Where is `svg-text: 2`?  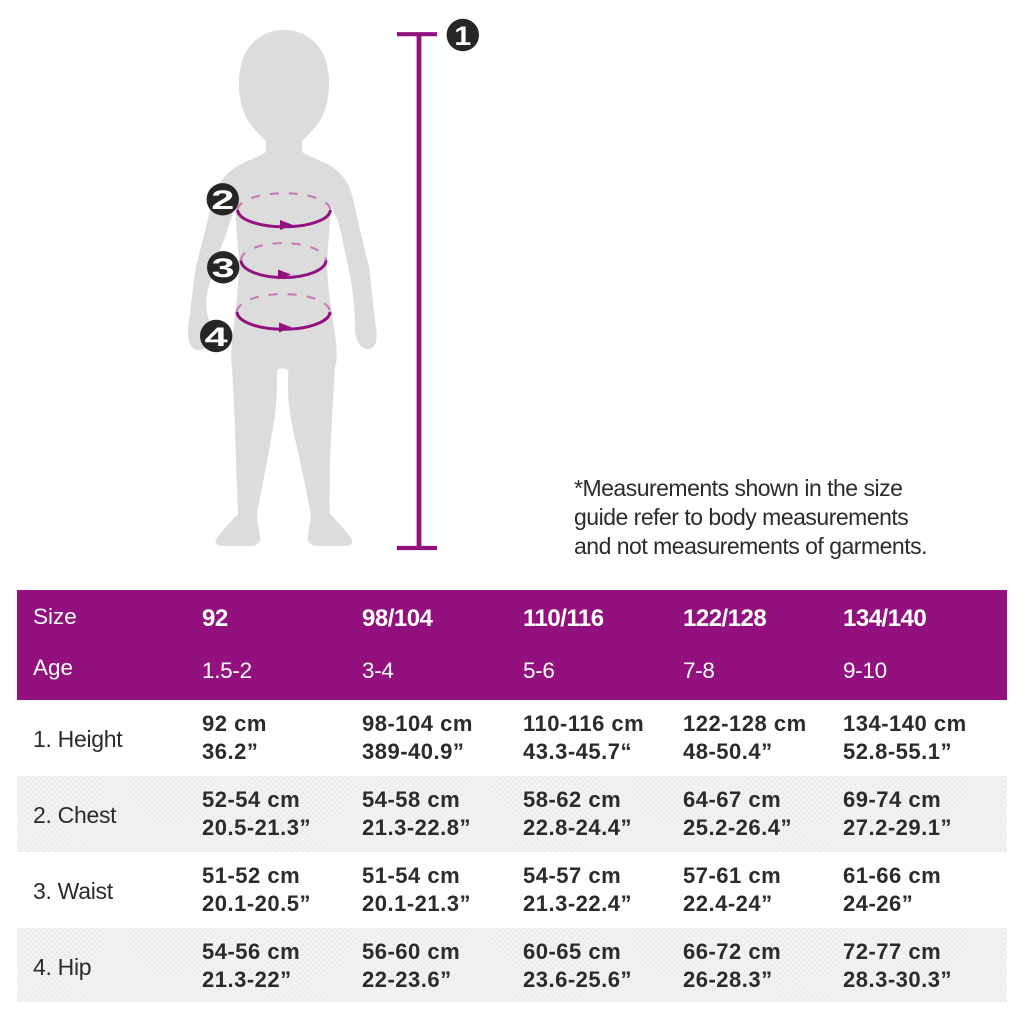
svg-text: 2 is located at coordinates (222, 200).